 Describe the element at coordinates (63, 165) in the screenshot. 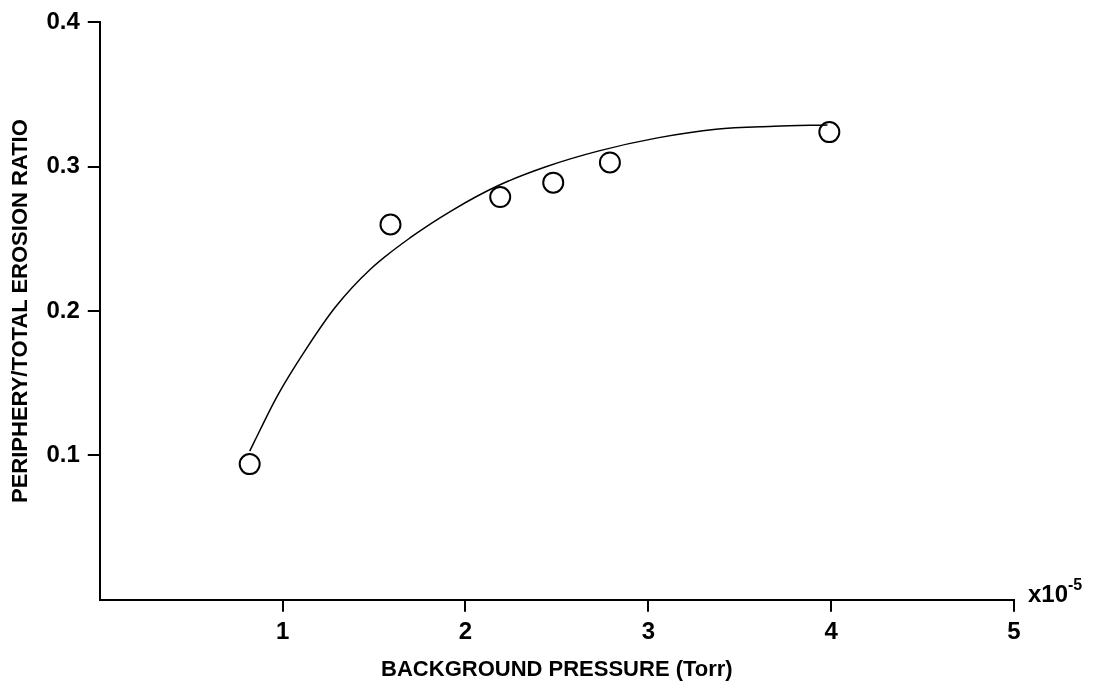

I see `y-tick-label: 0.3` at that location.